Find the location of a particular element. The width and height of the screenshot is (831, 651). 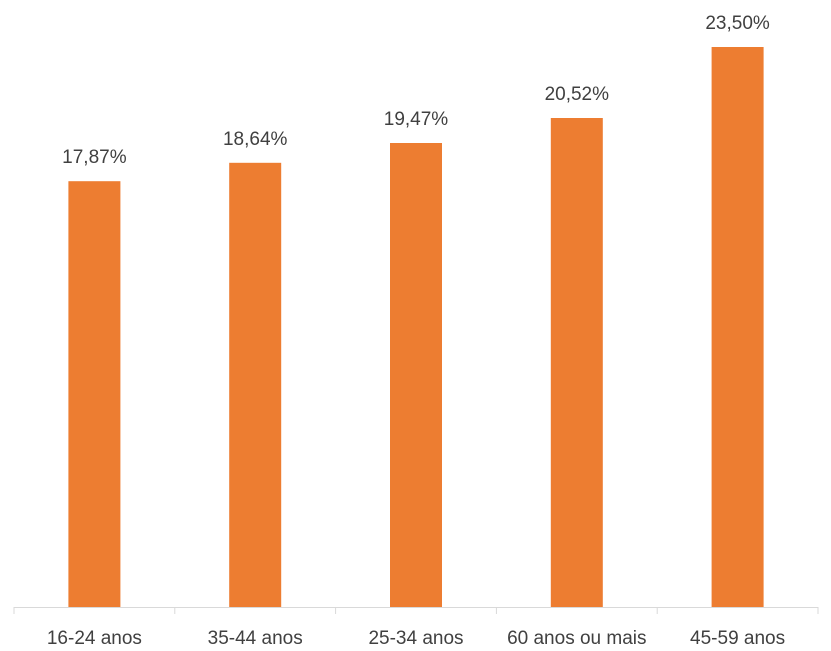

data-label-5: 23,50% is located at coordinates (737, 23).